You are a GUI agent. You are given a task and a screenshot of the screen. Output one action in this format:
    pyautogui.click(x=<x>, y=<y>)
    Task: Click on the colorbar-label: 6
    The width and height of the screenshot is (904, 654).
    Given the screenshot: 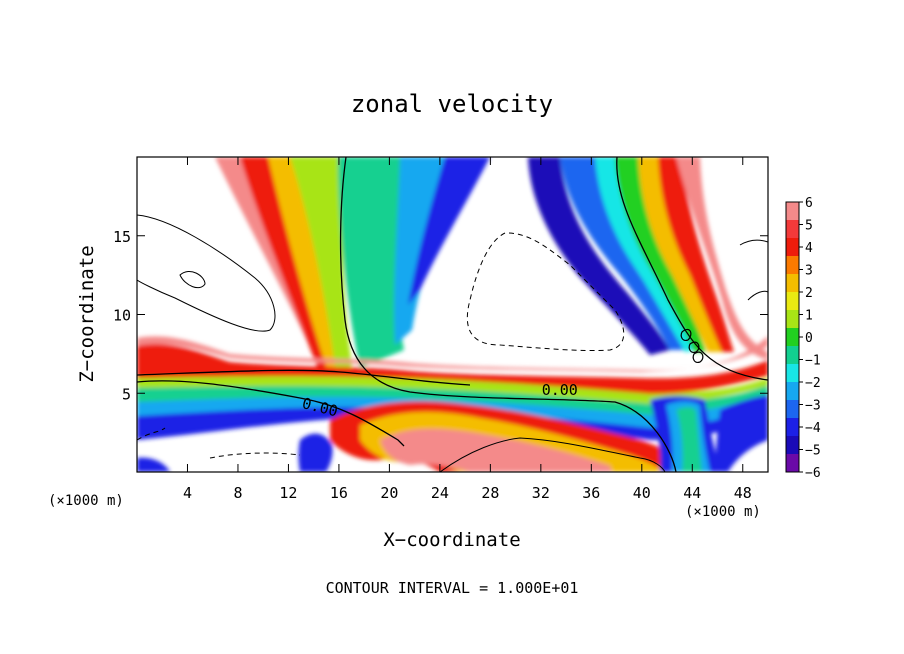 What is the action you would take?
    pyautogui.click(x=809, y=203)
    